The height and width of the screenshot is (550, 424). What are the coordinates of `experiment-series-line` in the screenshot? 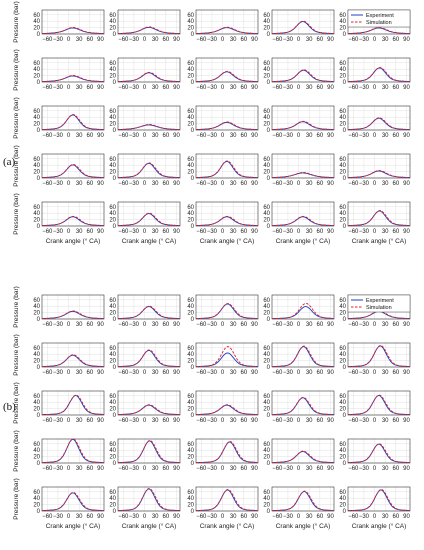 It's located at (379, 356).